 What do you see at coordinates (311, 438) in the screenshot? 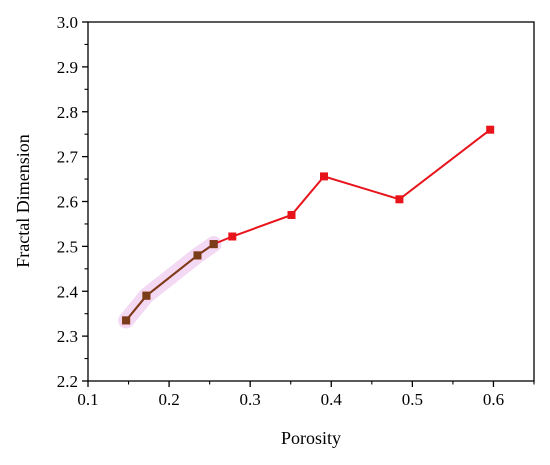
I see `x-axis-title: Porosity` at bounding box center [311, 438].